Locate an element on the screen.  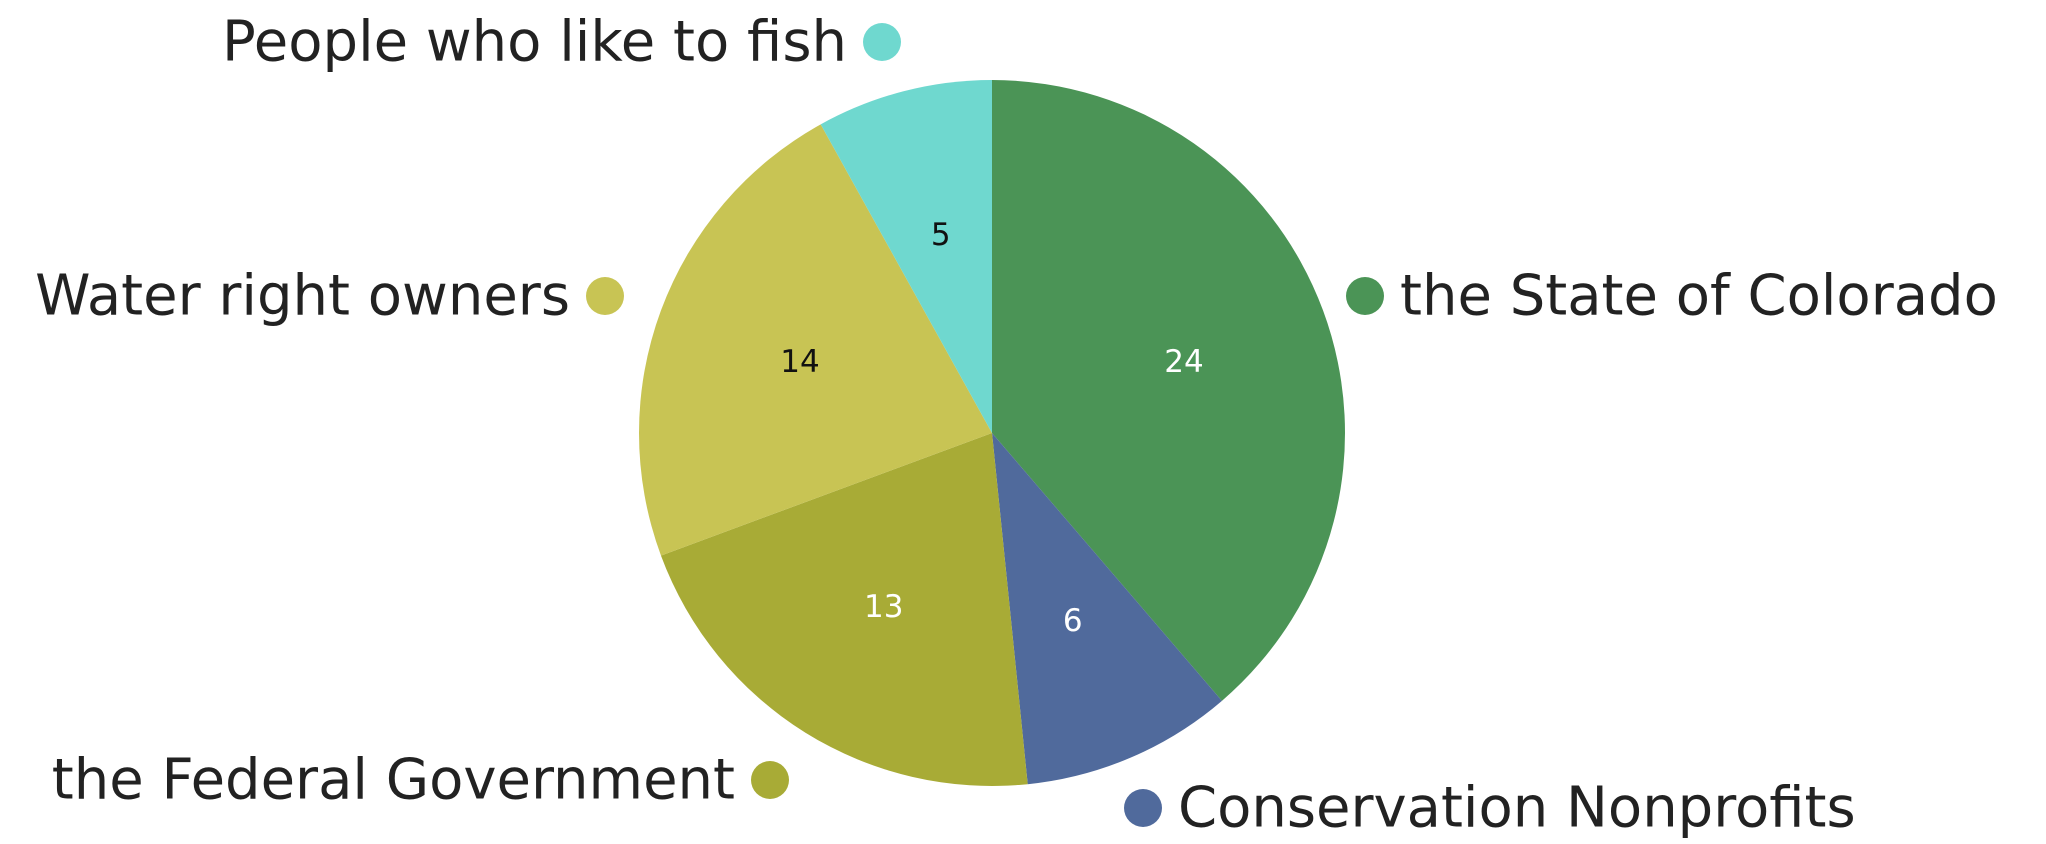
value-label-water-right-owners: 14 is located at coordinates (799, 362).